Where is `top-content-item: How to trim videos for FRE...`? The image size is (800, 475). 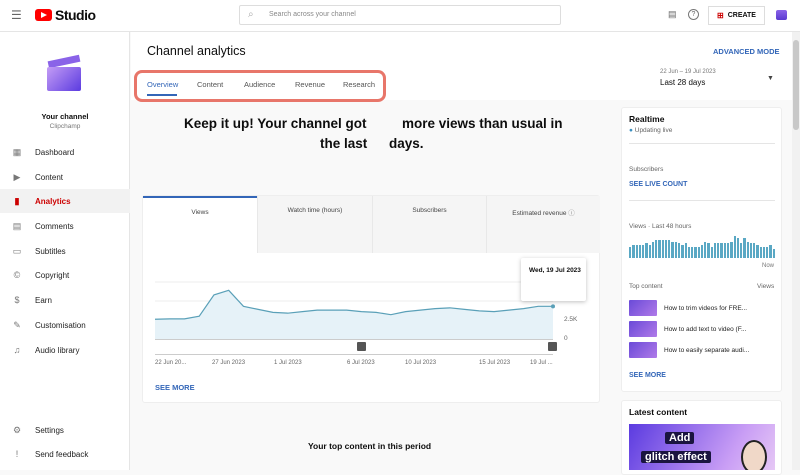 top-content-item: How to trim videos for FRE... is located at coordinates (688, 308).